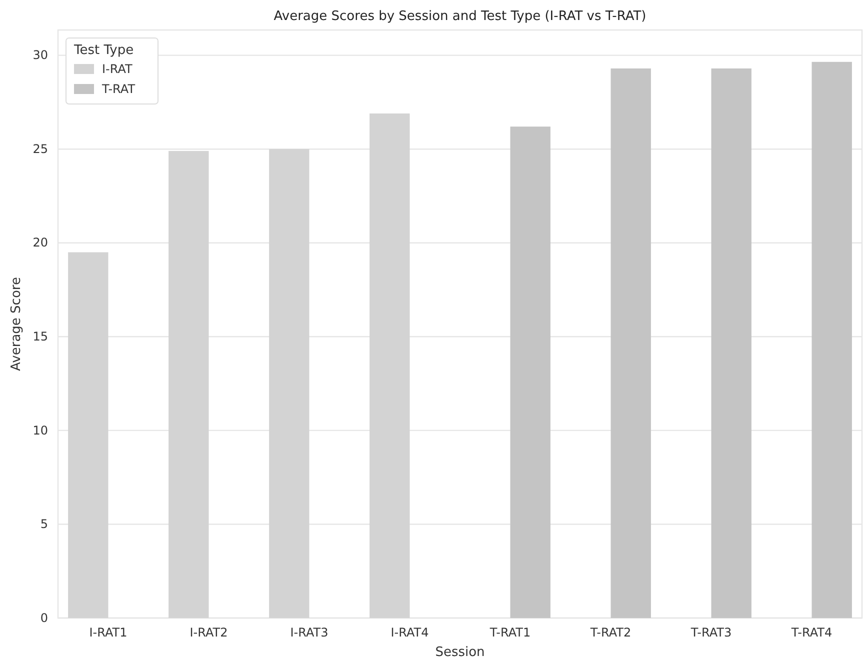 This screenshot has height=661, width=865. I want to click on x-tick-label: I-RAT3, so click(309, 633).